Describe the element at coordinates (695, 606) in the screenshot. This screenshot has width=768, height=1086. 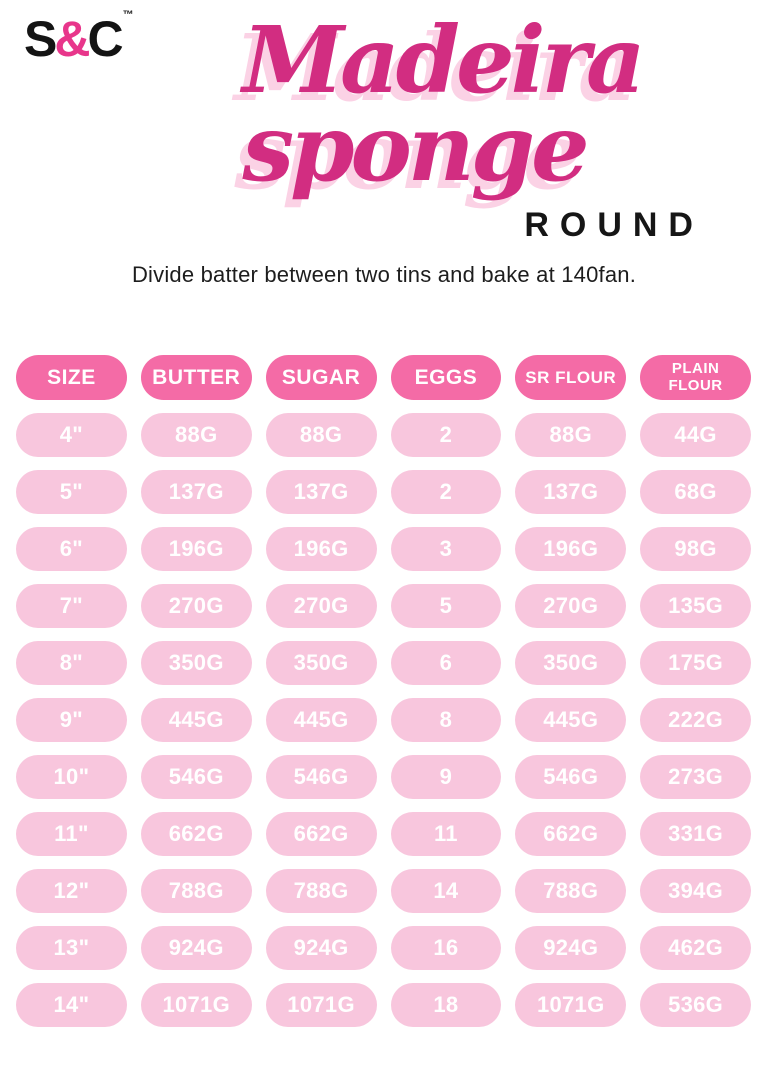
I see `value-cell: 135G` at that location.